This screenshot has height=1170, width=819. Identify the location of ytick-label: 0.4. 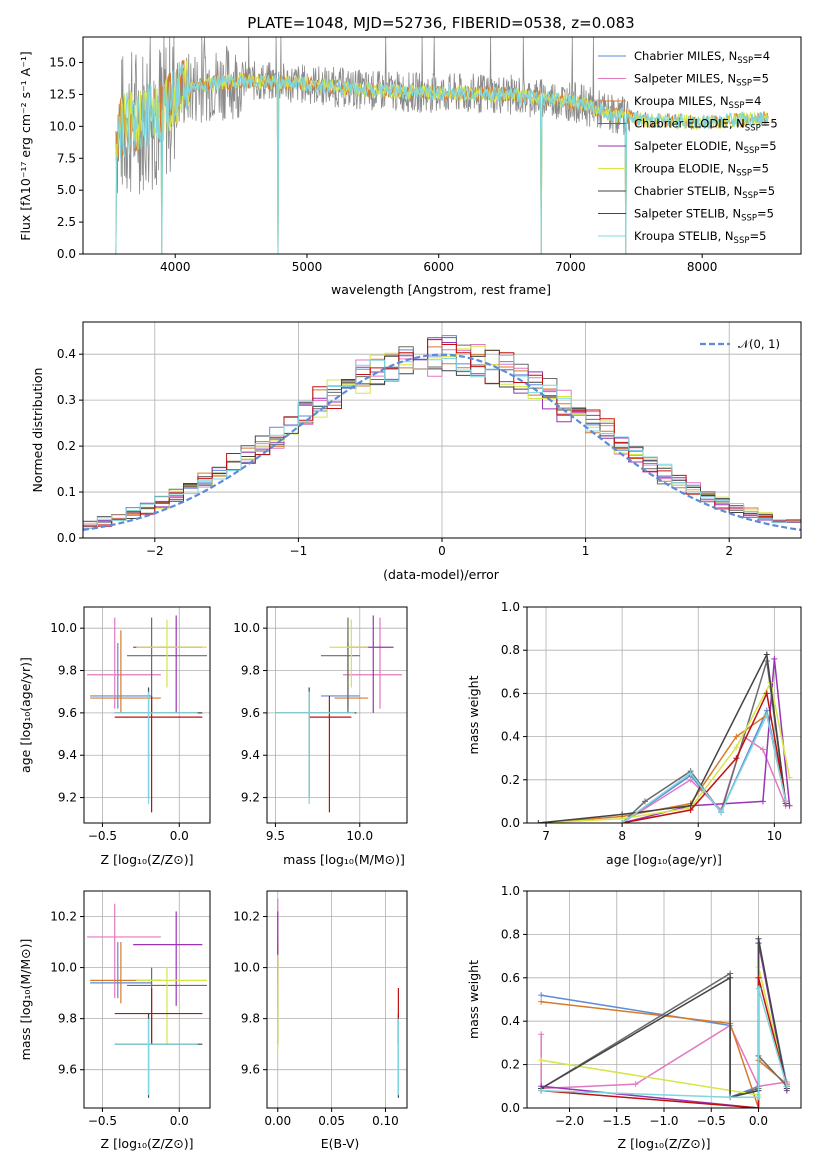
(510, 1021).